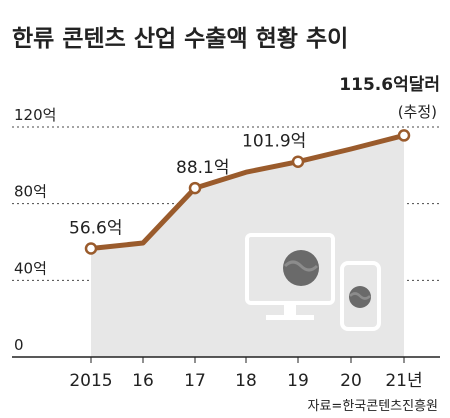 This screenshot has height=418, width=450. I want to click on monitor-base, so click(290, 317).